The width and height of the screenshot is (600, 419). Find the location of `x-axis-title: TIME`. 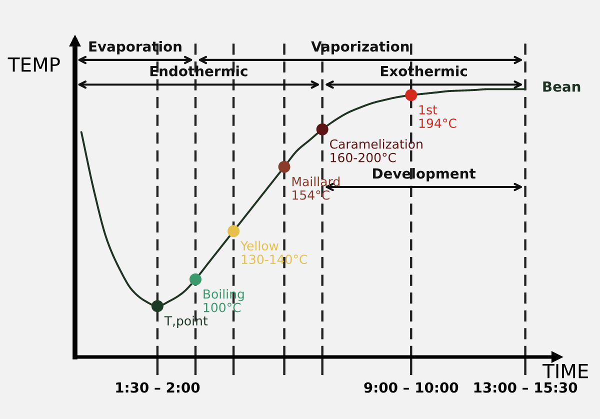

x-axis-title: TIME is located at coordinates (565, 371).